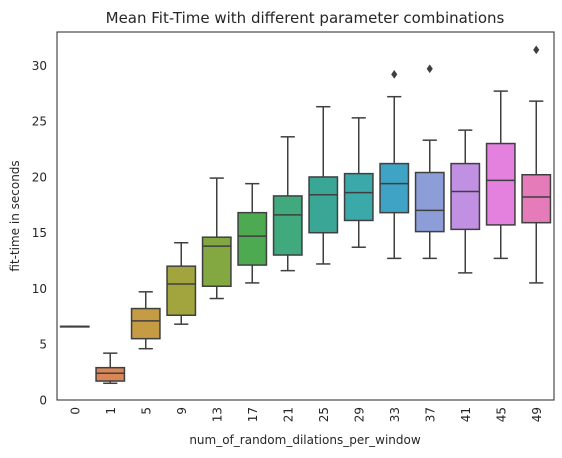 The image size is (562, 458). I want to click on y-axis-ticks: 0 5 10 15 20 25 30, so click(39, 233).